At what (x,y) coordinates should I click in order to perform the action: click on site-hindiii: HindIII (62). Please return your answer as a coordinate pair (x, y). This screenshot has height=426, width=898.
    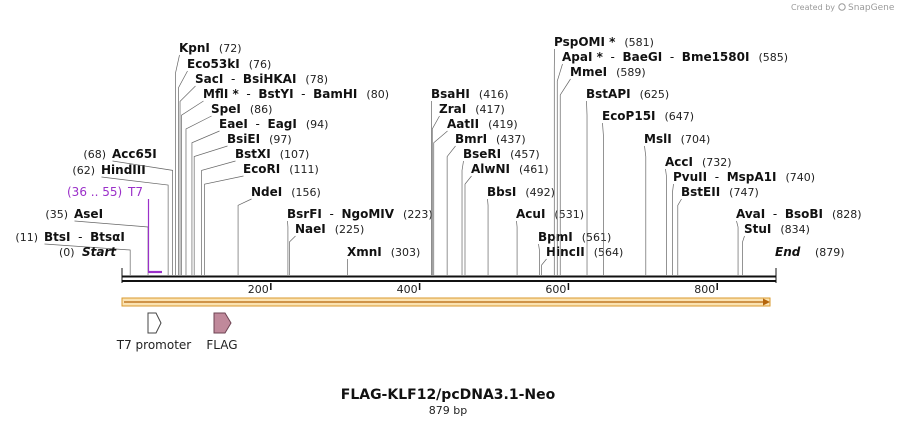
    Looking at the image, I should click on (120, 219).